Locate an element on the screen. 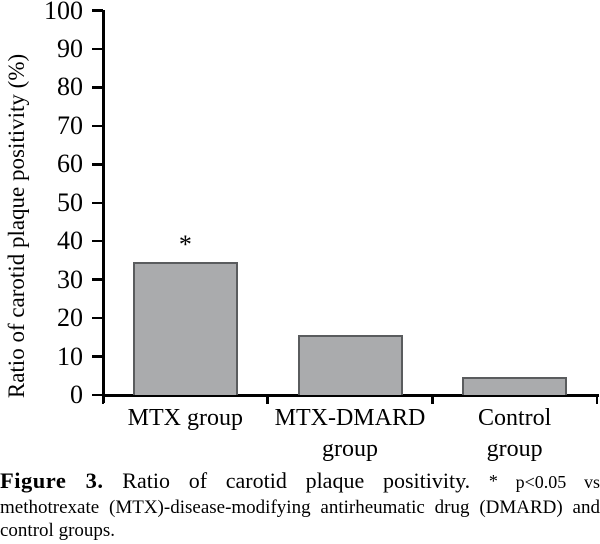 This screenshot has height=544, width=600. significance-asterisk: * is located at coordinates (185, 245).